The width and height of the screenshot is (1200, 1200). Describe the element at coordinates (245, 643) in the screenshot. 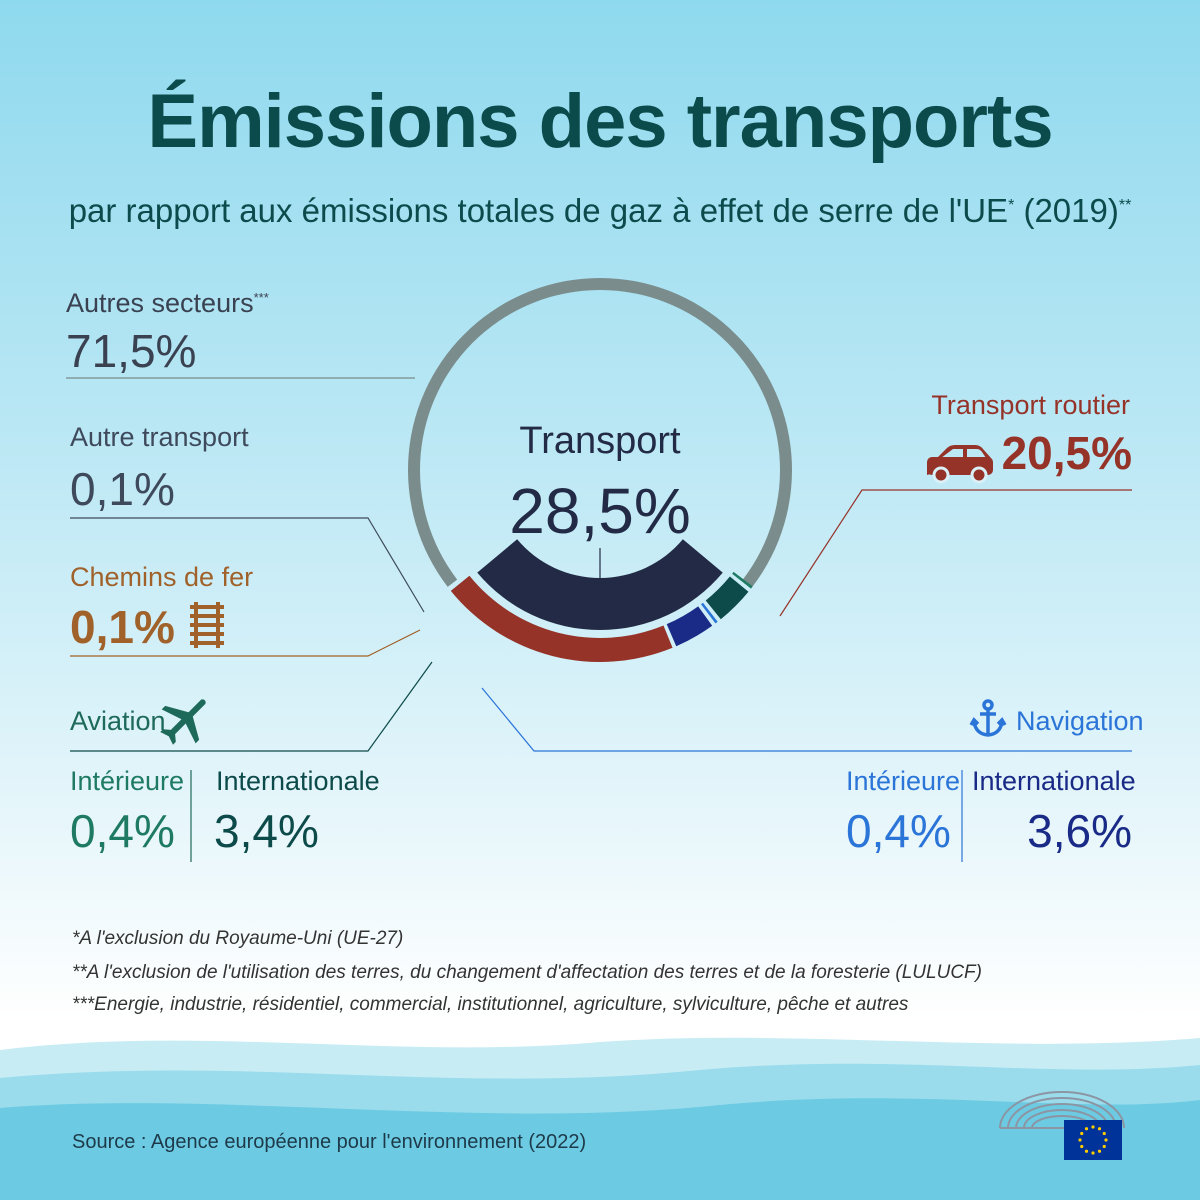

I see `leader-line-chemins-de-fer` at that location.